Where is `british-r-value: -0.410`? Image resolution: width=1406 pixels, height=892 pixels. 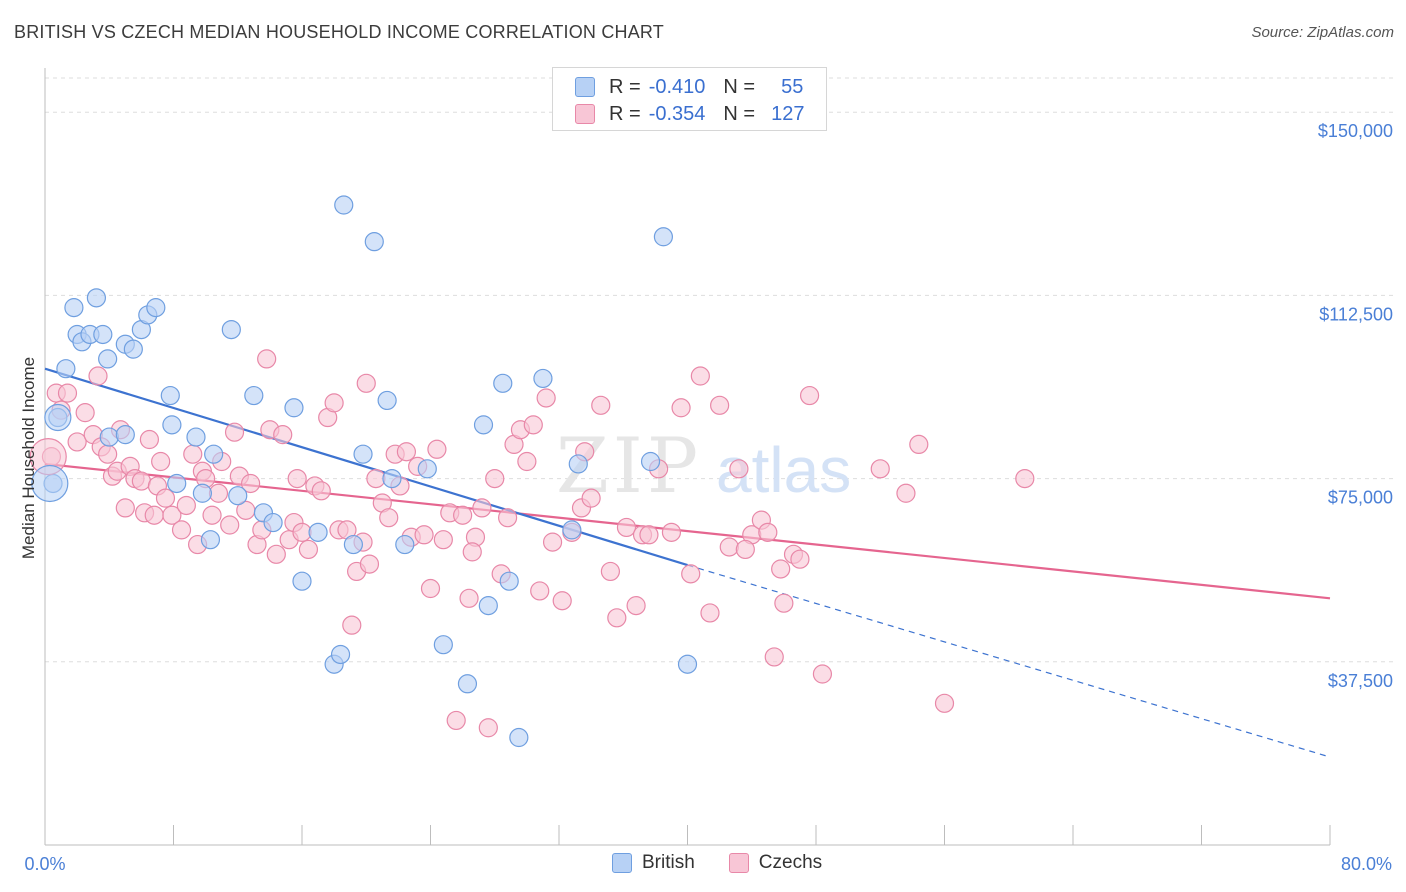 british-r-value: -0.410 is located at coordinates (677, 86).